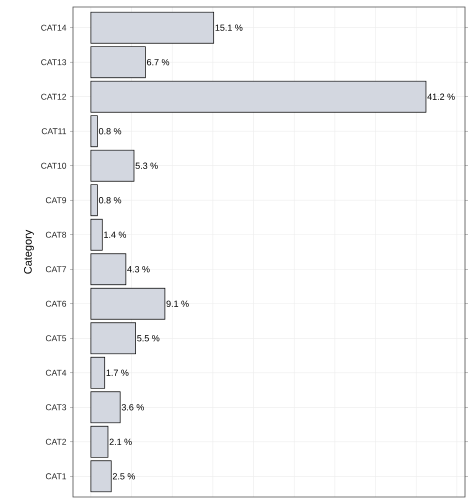  What do you see at coordinates (158, 62) in the screenshot?
I see `data-label: 6.7 %` at bounding box center [158, 62].